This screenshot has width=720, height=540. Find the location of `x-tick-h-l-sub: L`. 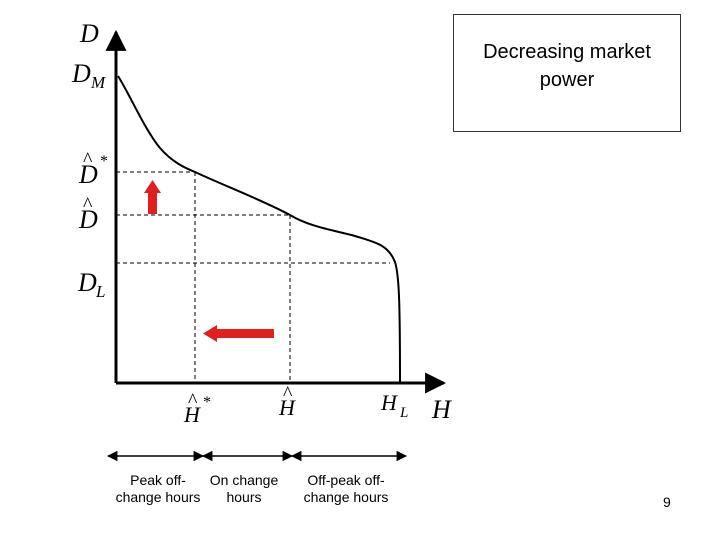

x-tick-h-l-sub: L is located at coordinates (403, 413).